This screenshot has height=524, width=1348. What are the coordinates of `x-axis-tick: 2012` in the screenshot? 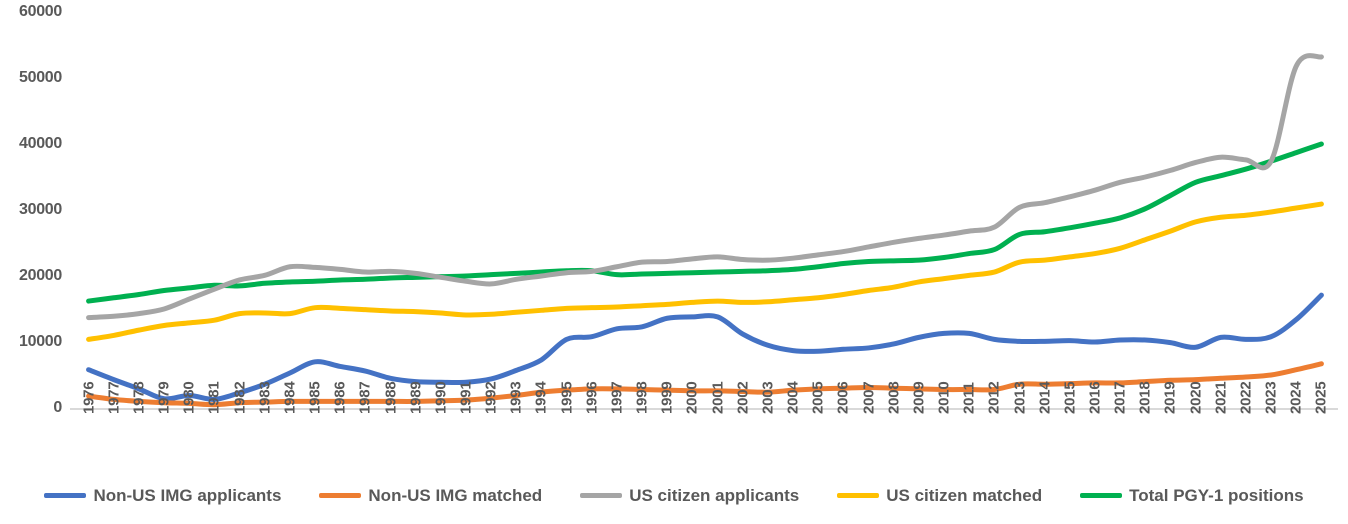 It's located at (994, 397).